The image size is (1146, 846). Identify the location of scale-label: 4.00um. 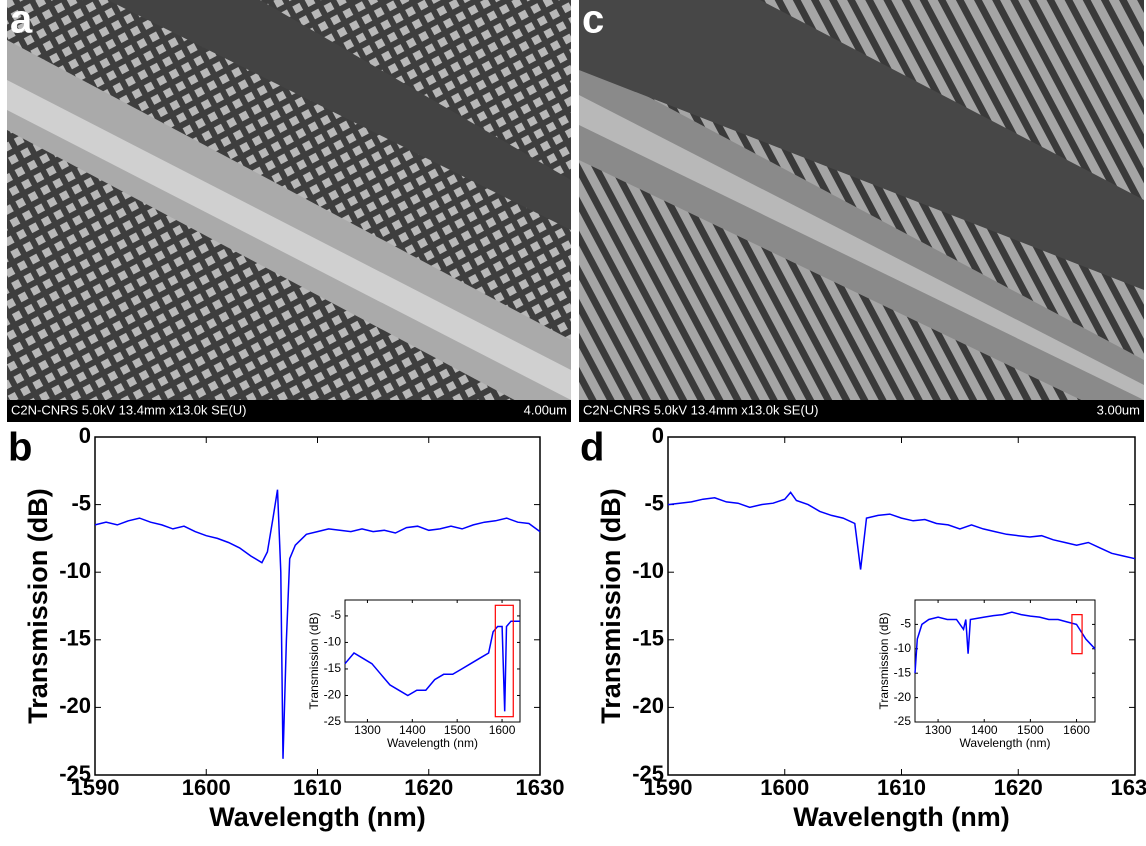
(545, 409).